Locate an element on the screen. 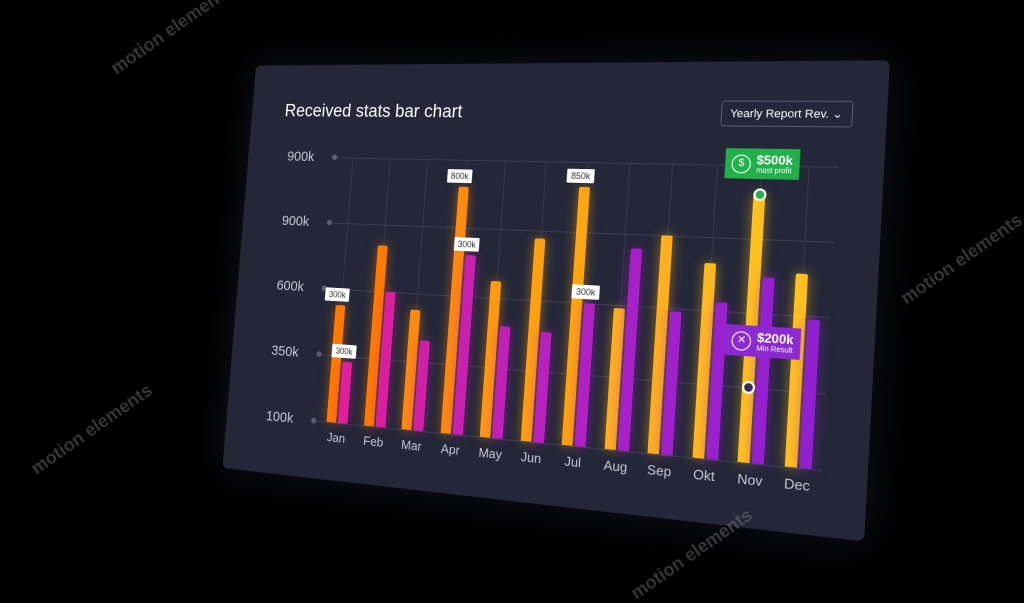  close-circle-icon: ✕ is located at coordinates (741, 340).